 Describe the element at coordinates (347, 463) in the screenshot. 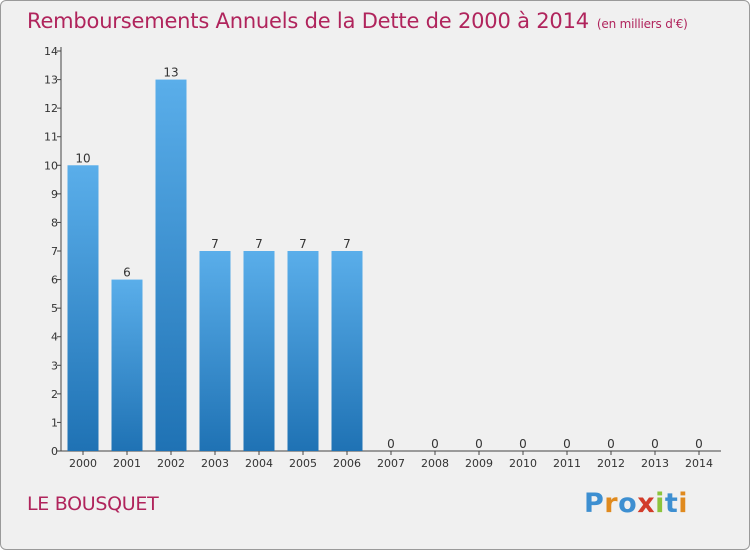

I see `x-tick-label: 2006` at that location.